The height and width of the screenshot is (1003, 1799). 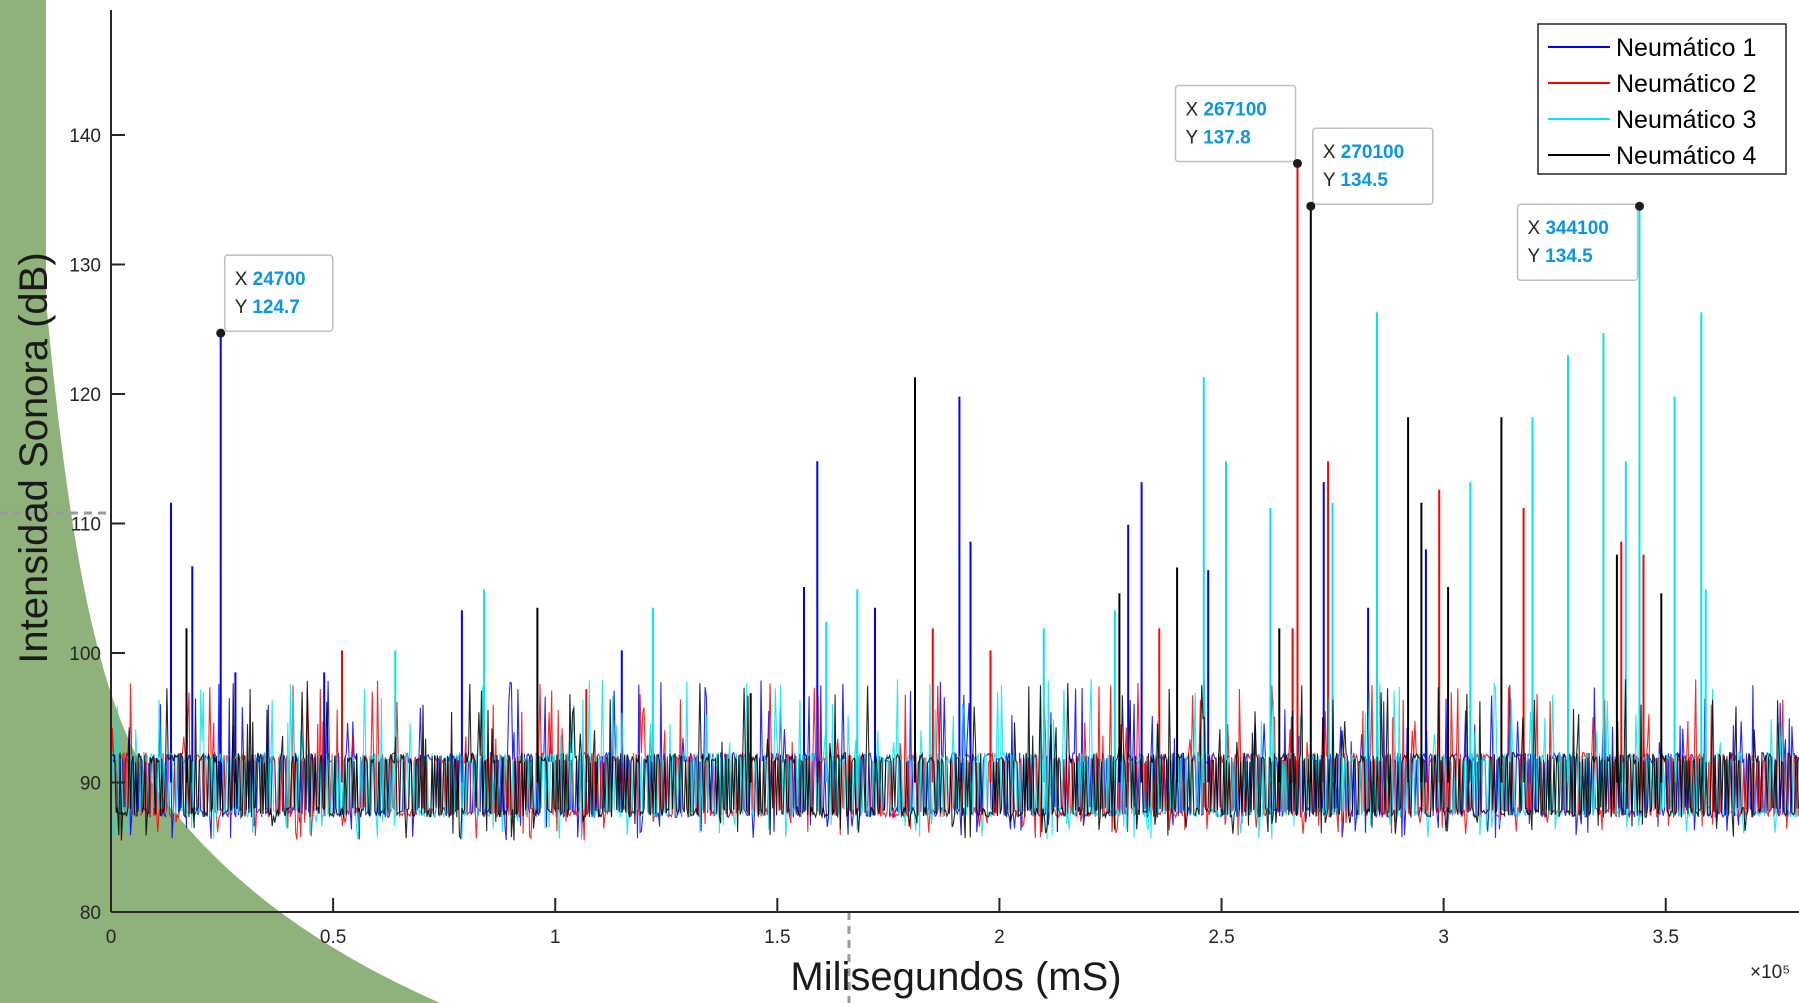 What do you see at coordinates (85, 395) in the screenshot?
I see `y-tick-label: 120` at bounding box center [85, 395].